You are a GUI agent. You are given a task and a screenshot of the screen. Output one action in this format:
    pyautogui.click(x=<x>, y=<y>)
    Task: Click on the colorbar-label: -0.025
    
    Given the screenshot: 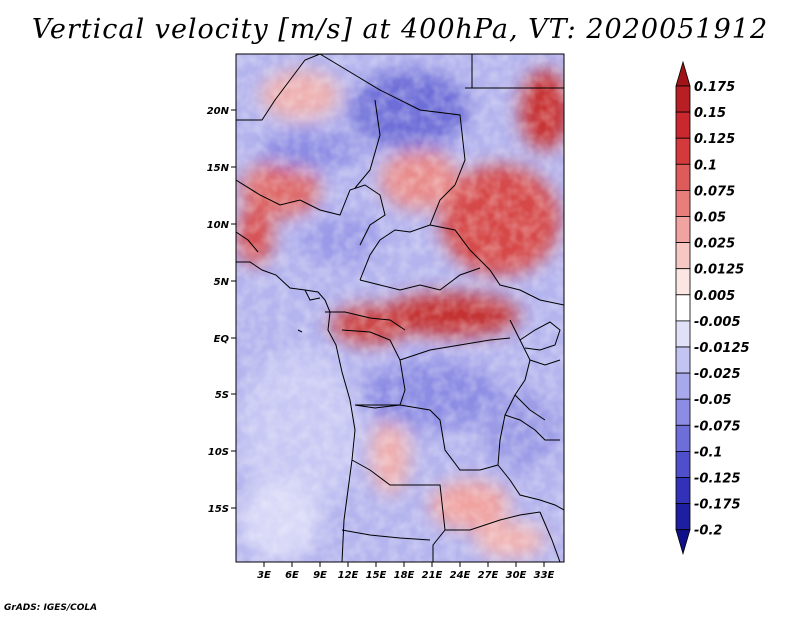 What is the action you would take?
    pyautogui.click(x=717, y=374)
    